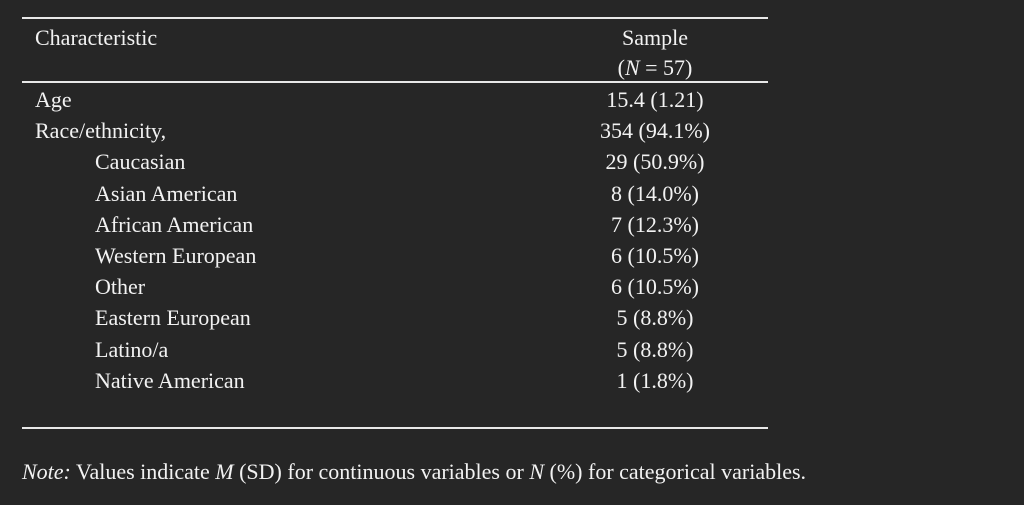 This screenshot has height=505, width=1024. Describe the element at coordinates (224, 471) in the screenshot. I see `text: M` at that location.